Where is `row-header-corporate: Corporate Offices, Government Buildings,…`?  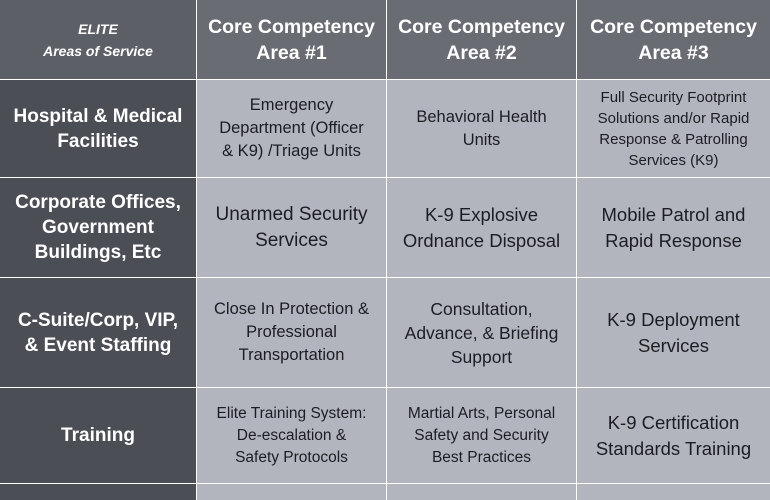
row-header-corporate: Corporate Offices, Government Buildings,… is located at coordinates (98, 228).